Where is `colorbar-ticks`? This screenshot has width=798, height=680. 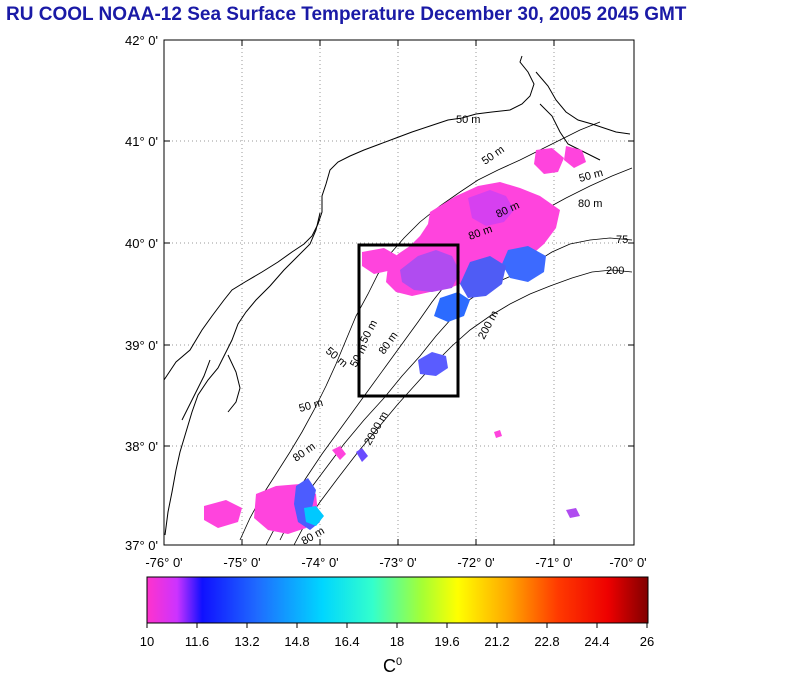 colorbar-ticks is located at coordinates (397, 625).